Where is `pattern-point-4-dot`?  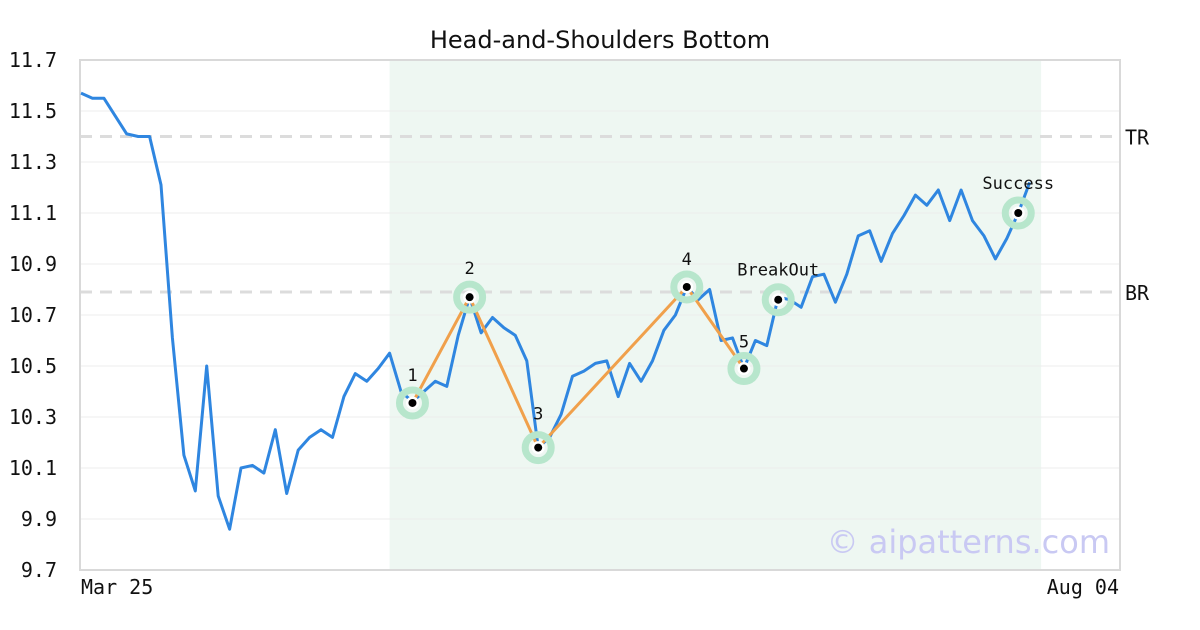 pattern-point-4-dot is located at coordinates (686, 286).